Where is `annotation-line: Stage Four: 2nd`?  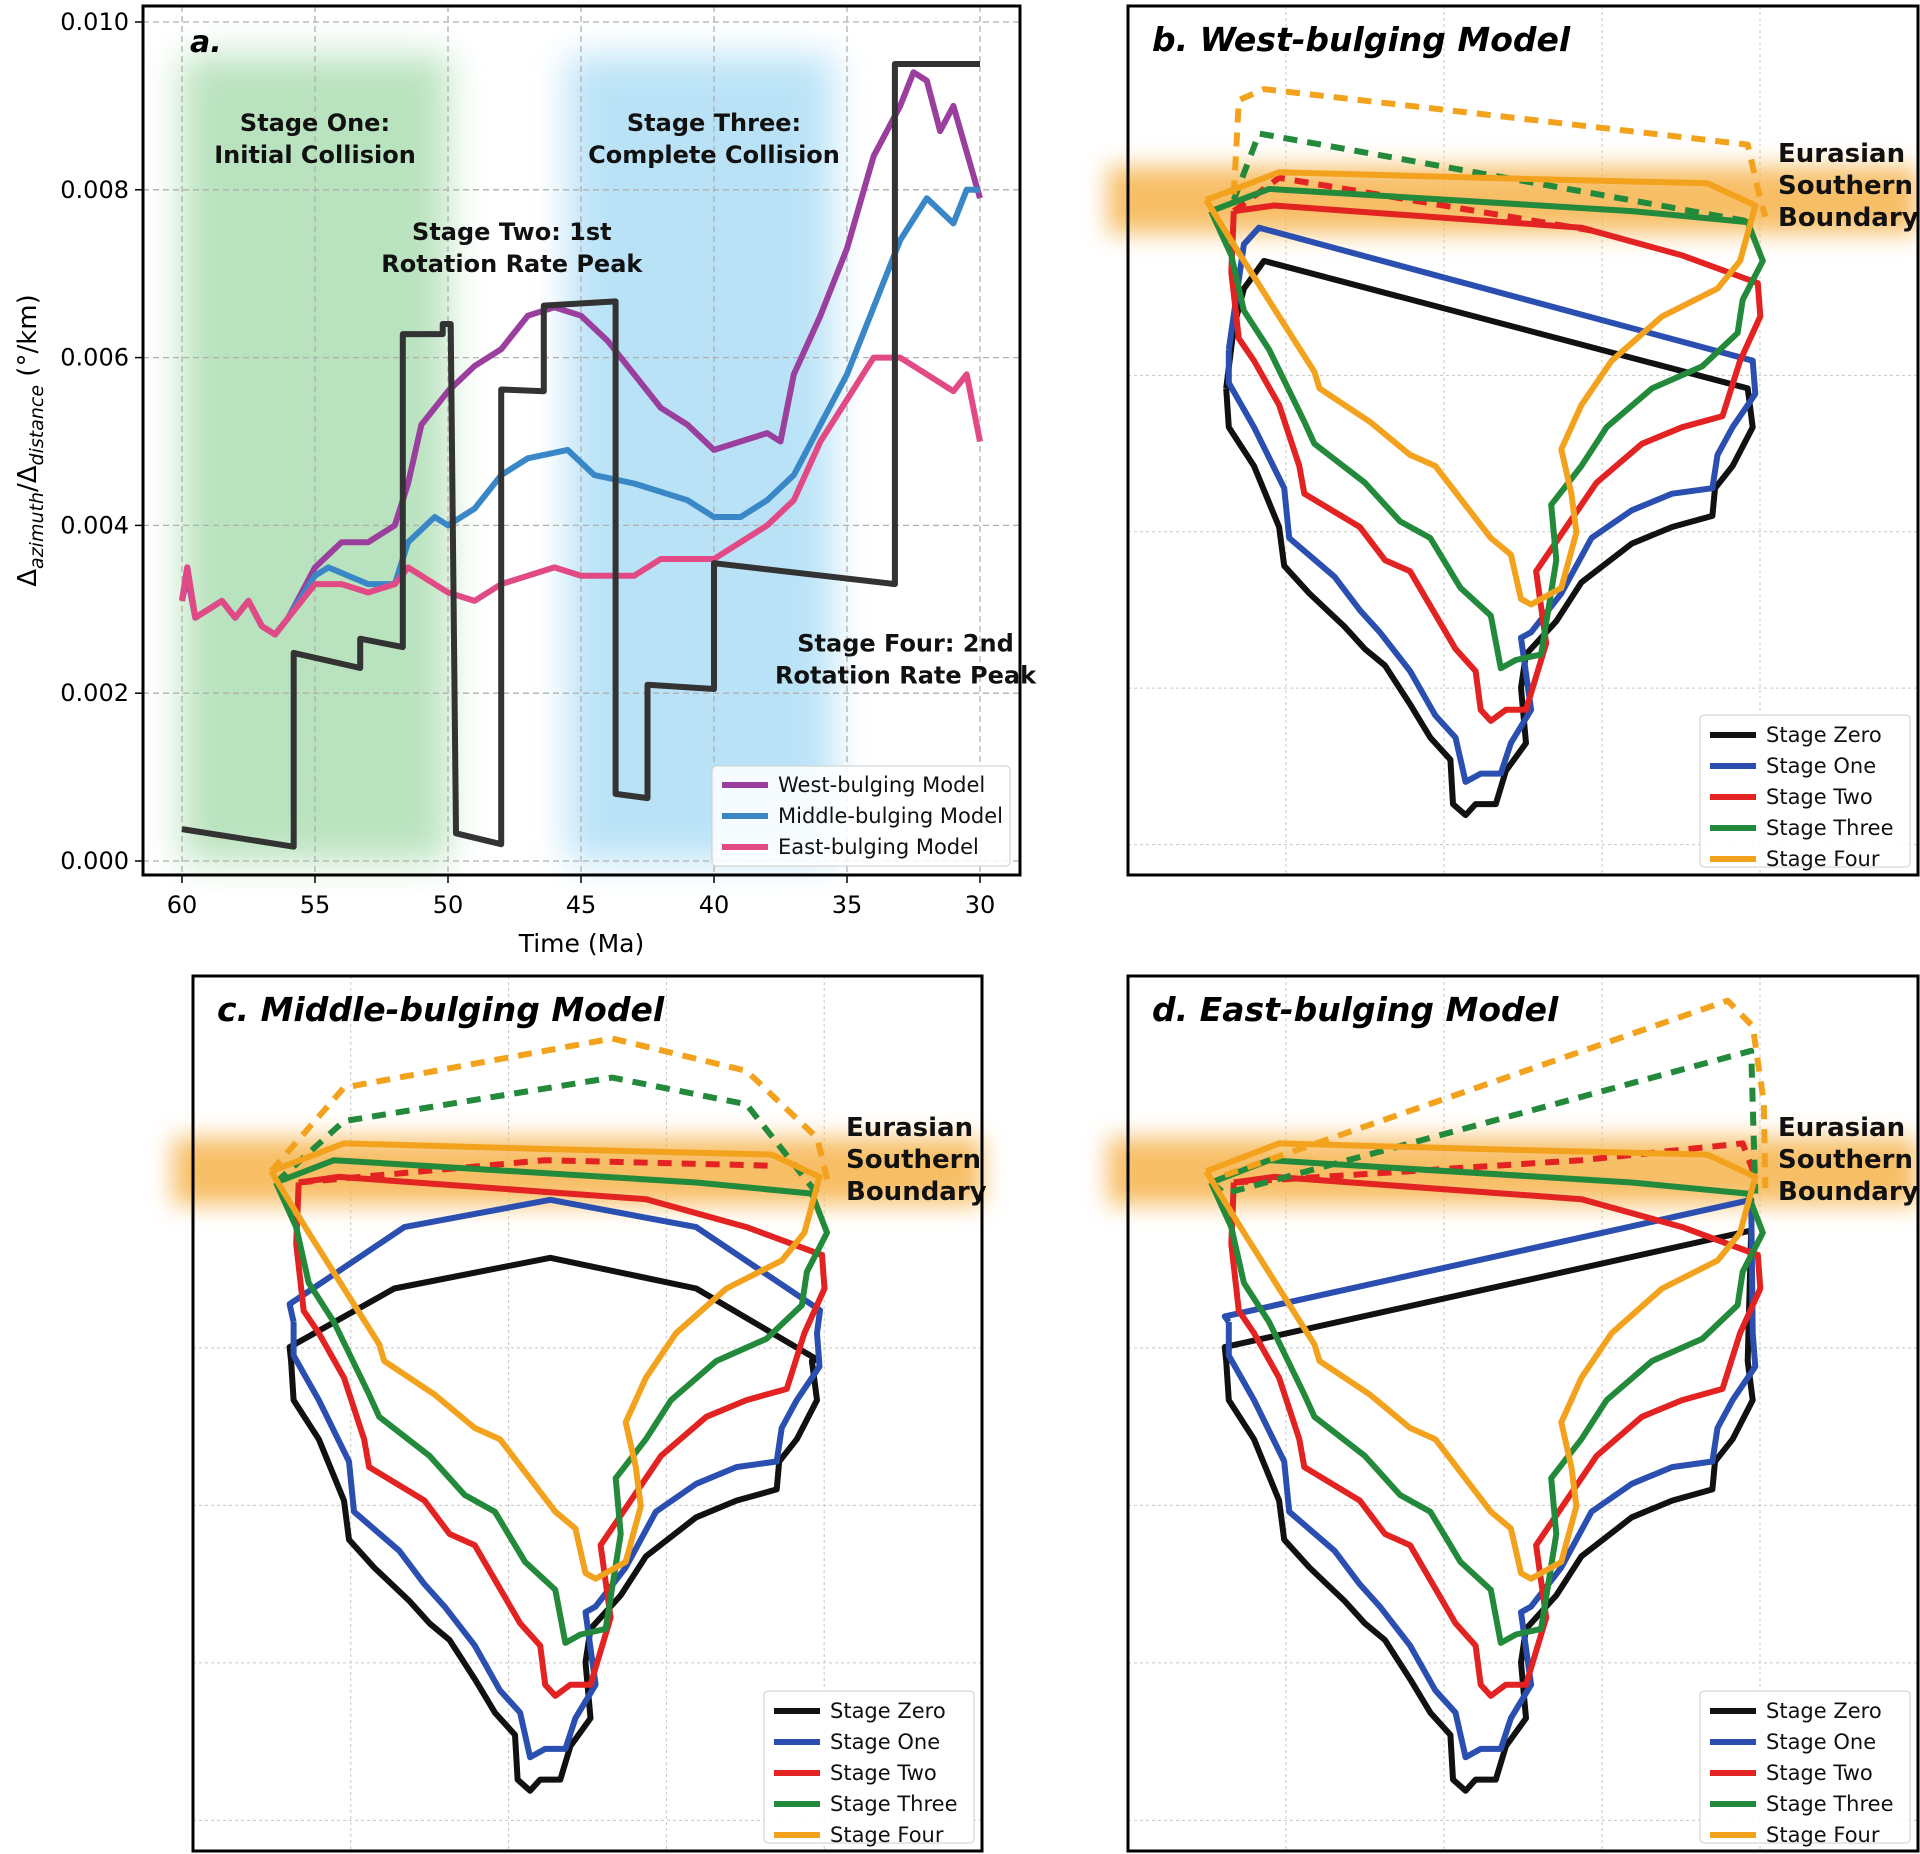 annotation-line: Stage Four: 2nd is located at coordinates (905, 643).